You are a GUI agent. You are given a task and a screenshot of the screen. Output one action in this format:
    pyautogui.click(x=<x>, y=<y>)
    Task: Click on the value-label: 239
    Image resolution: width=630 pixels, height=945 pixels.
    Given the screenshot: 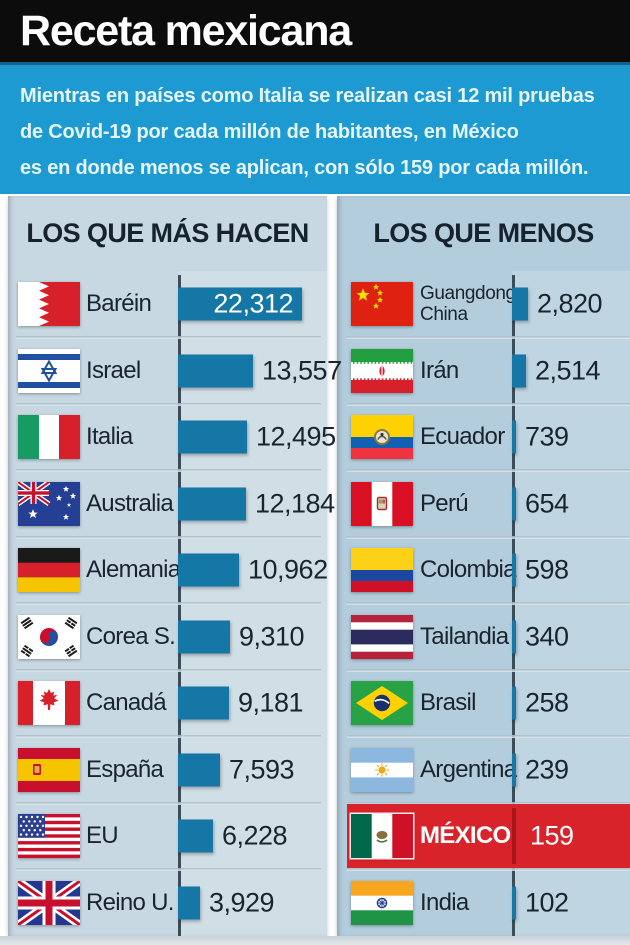 What is the action you would take?
    pyautogui.click(x=547, y=769)
    